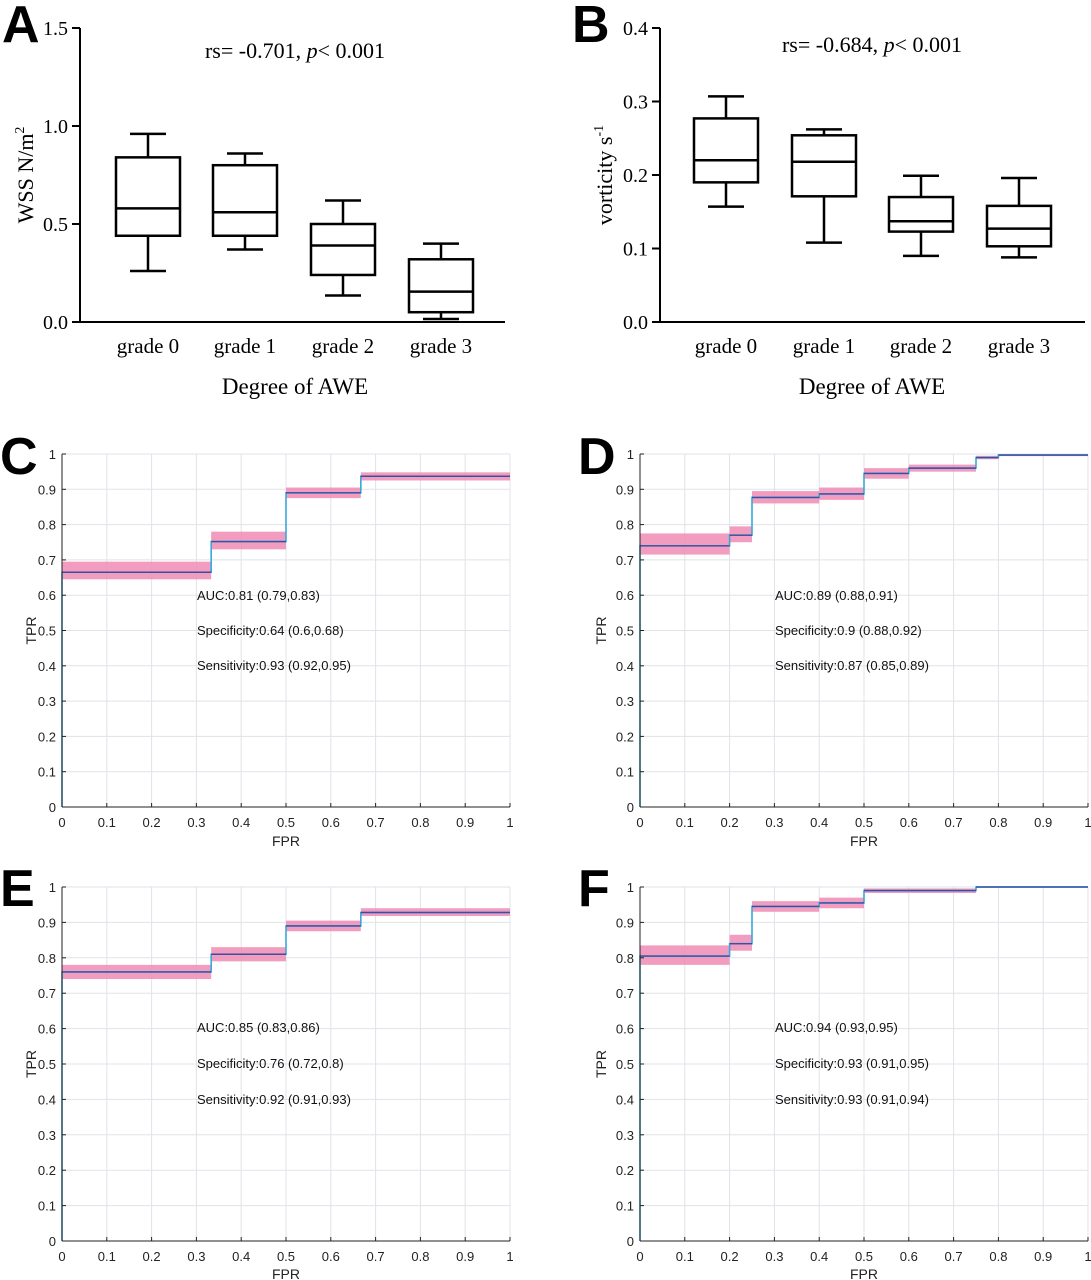 This screenshot has height=1280, width=1091. I want to click on stat-label: Sensitivity:0.93 (0.92,0.95), so click(274, 665).